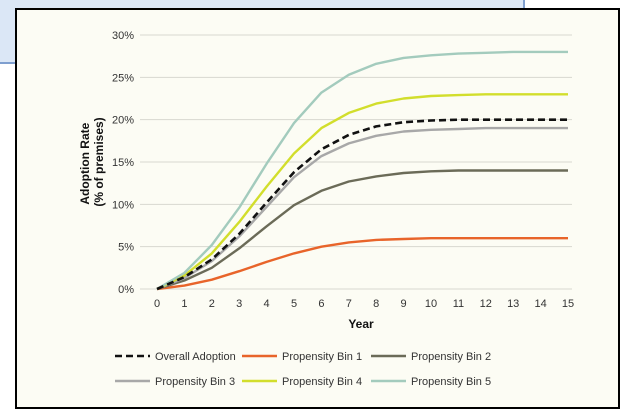 This screenshot has width=625, height=414. What do you see at coordinates (458, 304) in the screenshot?
I see `x-tick-label: 11` at bounding box center [458, 304].